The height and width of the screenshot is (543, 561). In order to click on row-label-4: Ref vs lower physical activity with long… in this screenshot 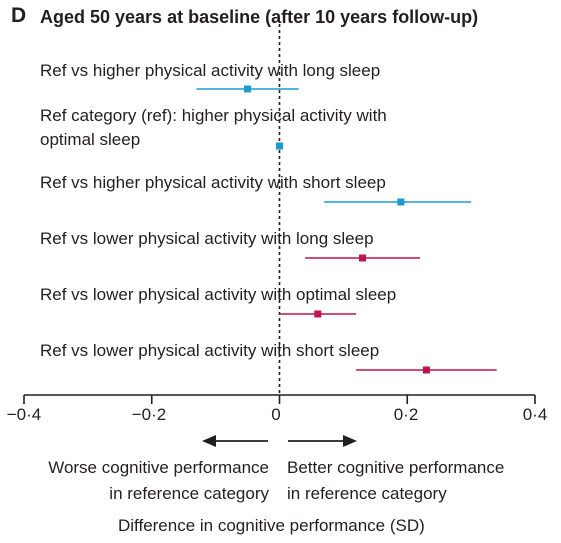, I will do `click(207, 238)`.